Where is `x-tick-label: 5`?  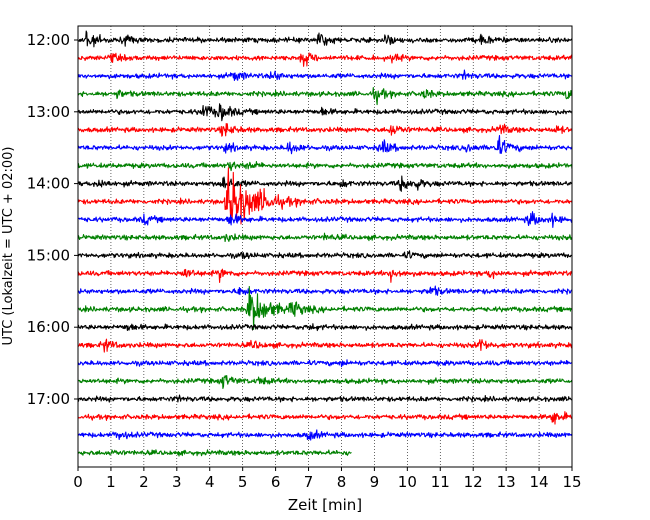 x-tick-label: 5 is located at coordinates (243, 482).